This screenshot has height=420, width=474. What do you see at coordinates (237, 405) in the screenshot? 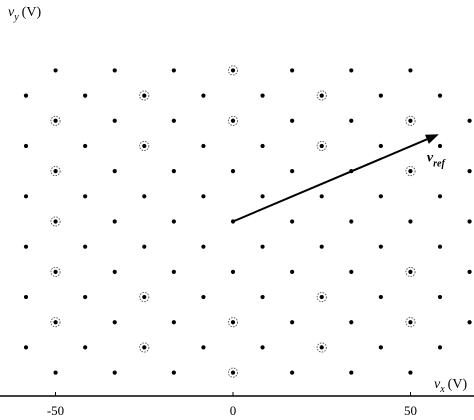
I see `axes: -100-50050100-100-50050100` at bounding box center [237, 405].